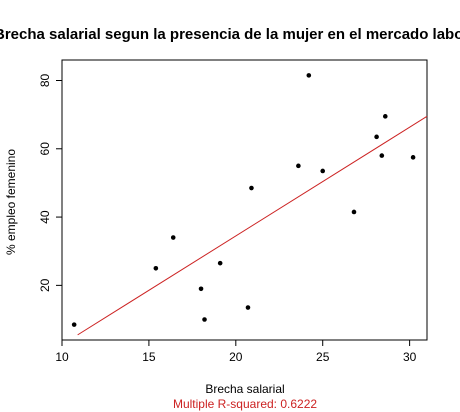 The image size is (460, 412). I want to click on x-tick-label: 10, so click(62, 357).